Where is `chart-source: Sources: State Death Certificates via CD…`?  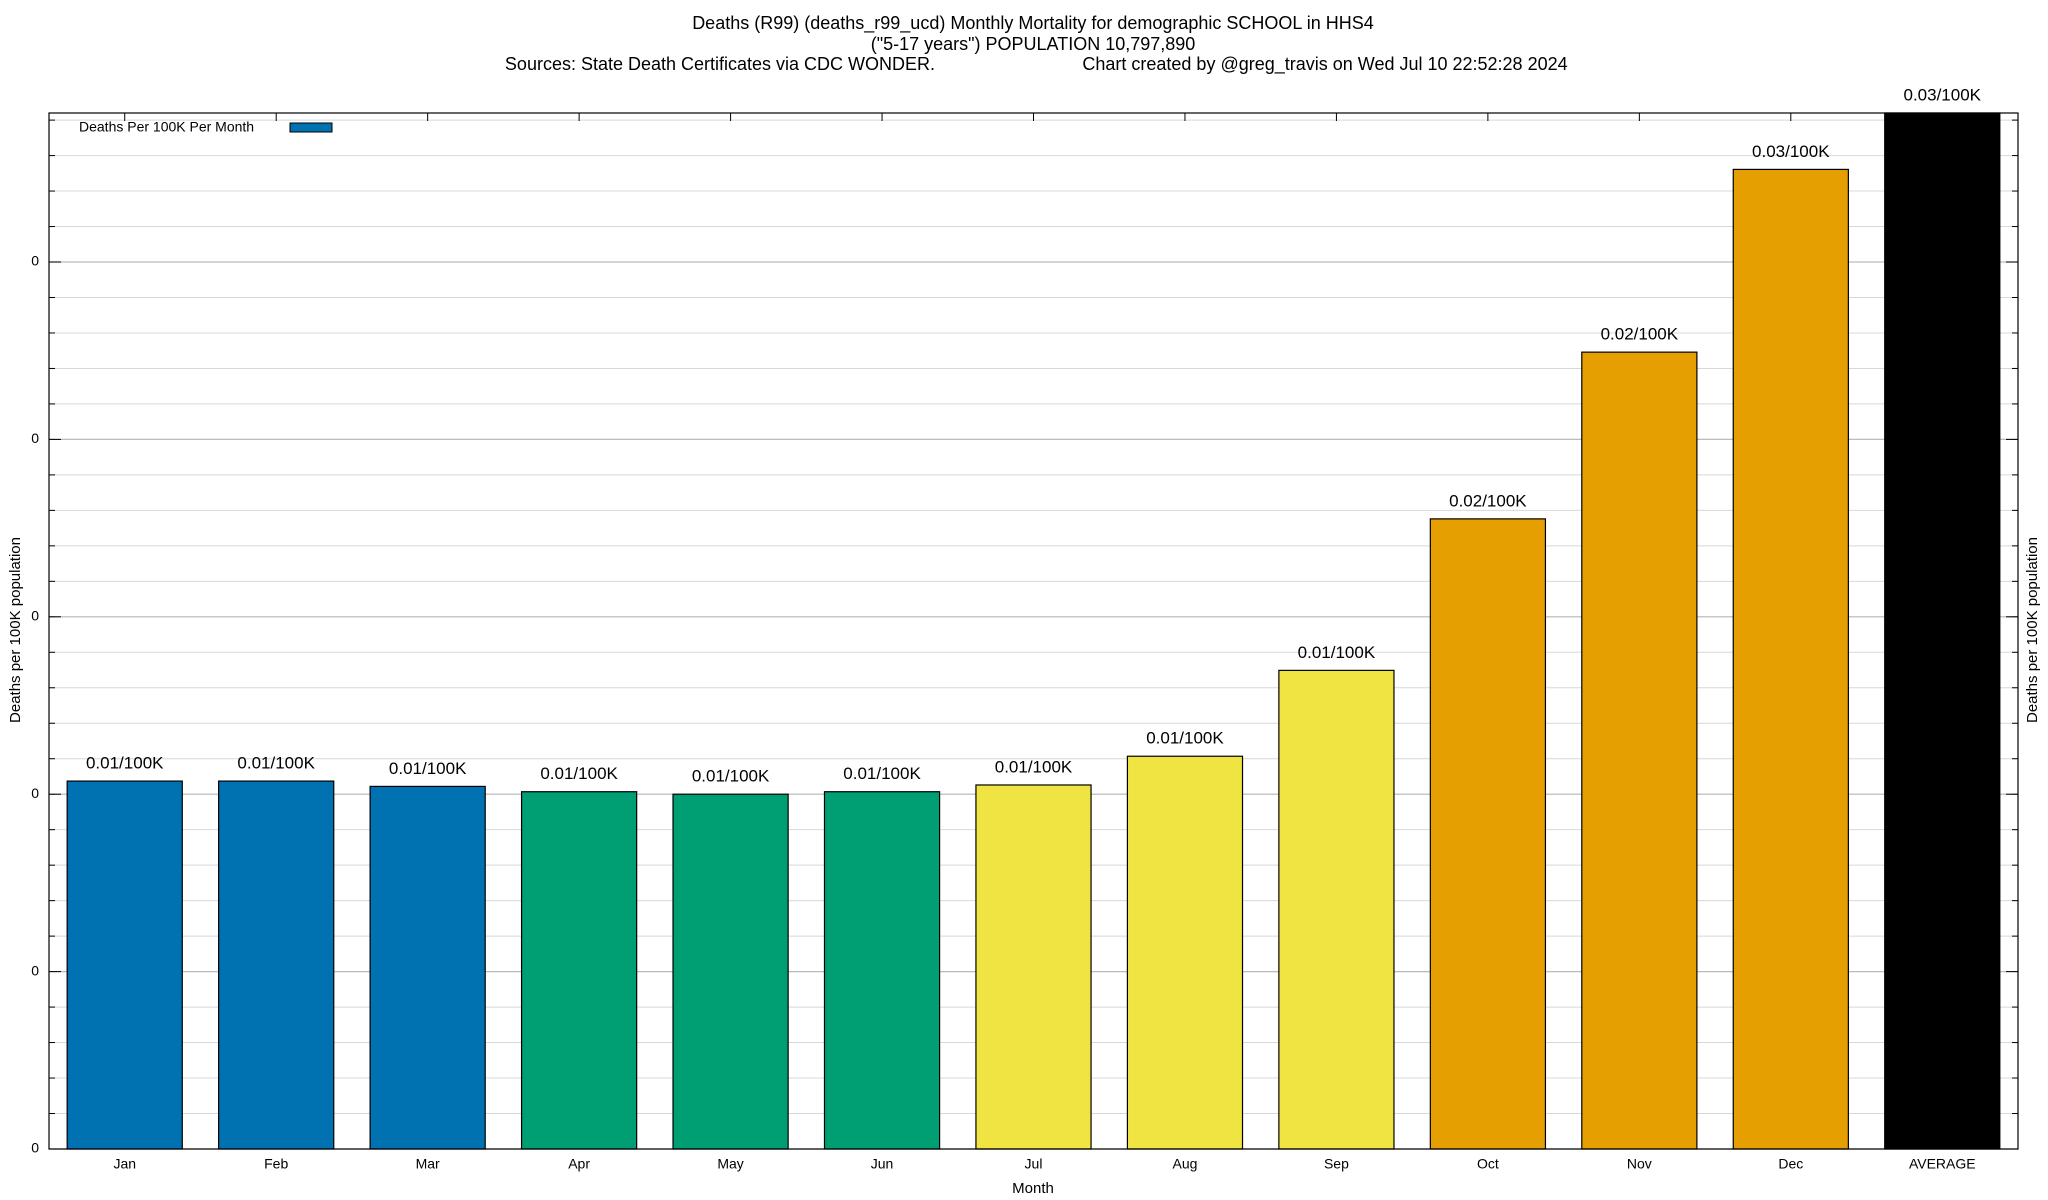 chart-source: Sources: State Death Certificates via CD… is located at coordinates (720, 64).